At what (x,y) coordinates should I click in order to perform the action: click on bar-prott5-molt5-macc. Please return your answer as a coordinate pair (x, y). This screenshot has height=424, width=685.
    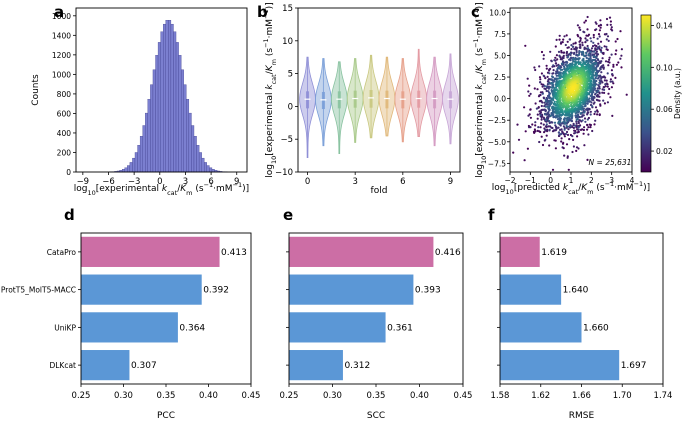
    Looking at the image, I should click on (531, 289).